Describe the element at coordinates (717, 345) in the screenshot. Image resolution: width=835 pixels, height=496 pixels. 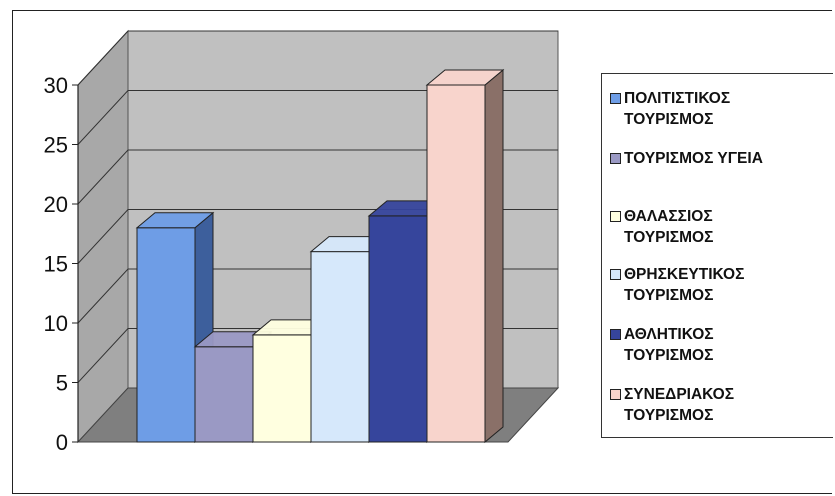
I see `legend-item: ΑΘΛΗΤΙΚΟΣ ΤΟΥΡΙΣΜΟΣ` at that location.